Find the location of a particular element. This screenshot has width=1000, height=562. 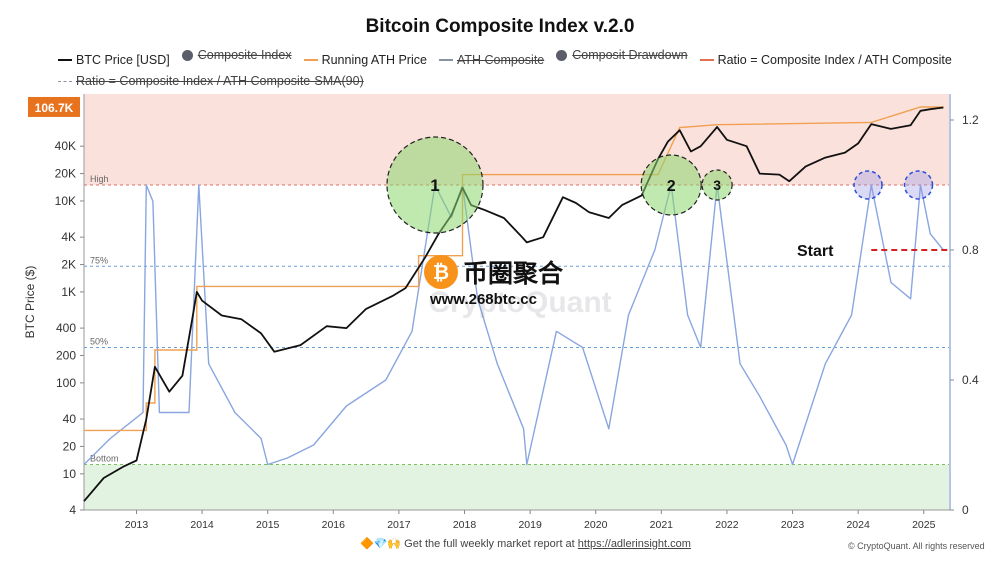

legend-item: Composite Index is located at coordinates (236, 55).